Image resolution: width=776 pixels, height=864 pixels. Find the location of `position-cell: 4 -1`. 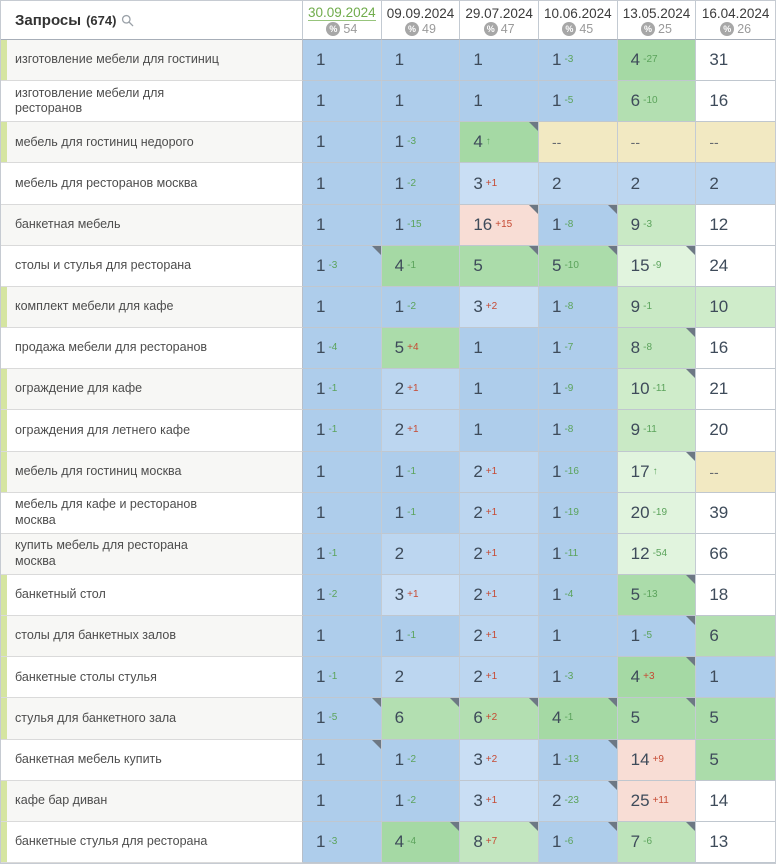

position-cell: 4 -1 is located at coordinates (578, 719).